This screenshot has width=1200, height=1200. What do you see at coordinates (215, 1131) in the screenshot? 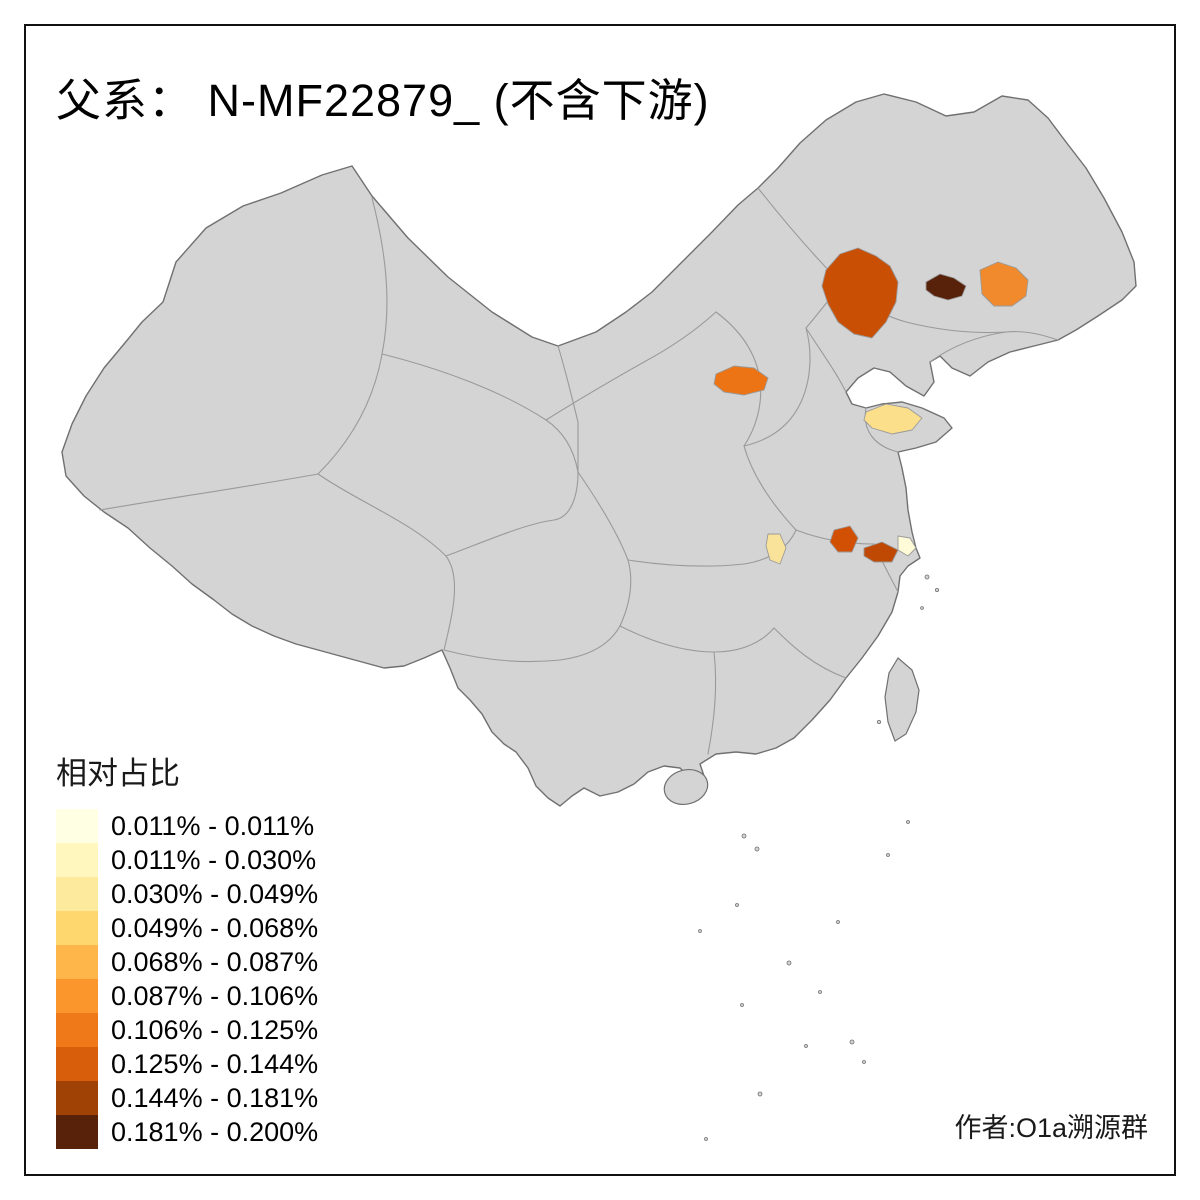
I see `legend-label: 0.181% - 0.200%` at bounding box center [215, 1131].